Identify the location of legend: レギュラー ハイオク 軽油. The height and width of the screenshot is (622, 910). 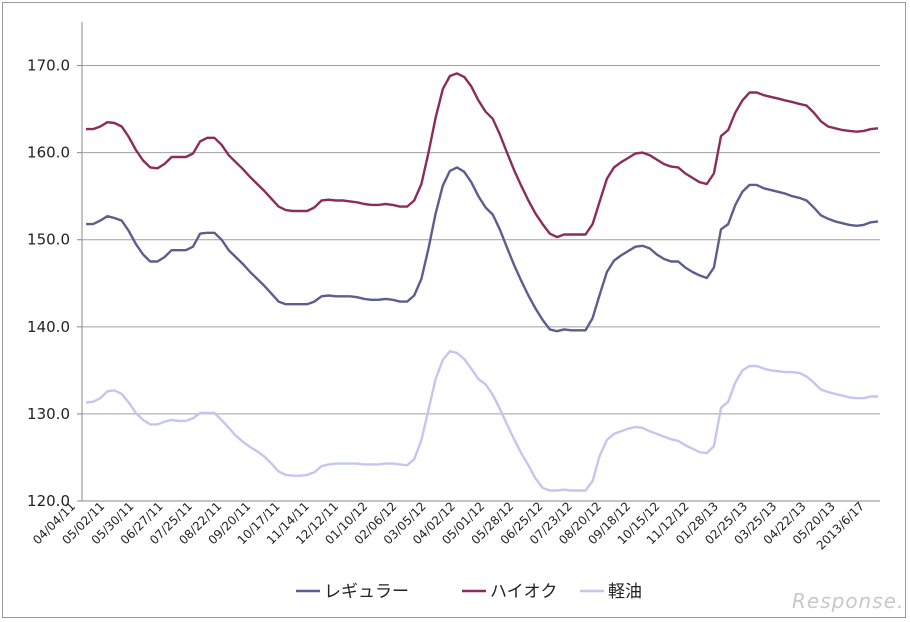
(469, 592).